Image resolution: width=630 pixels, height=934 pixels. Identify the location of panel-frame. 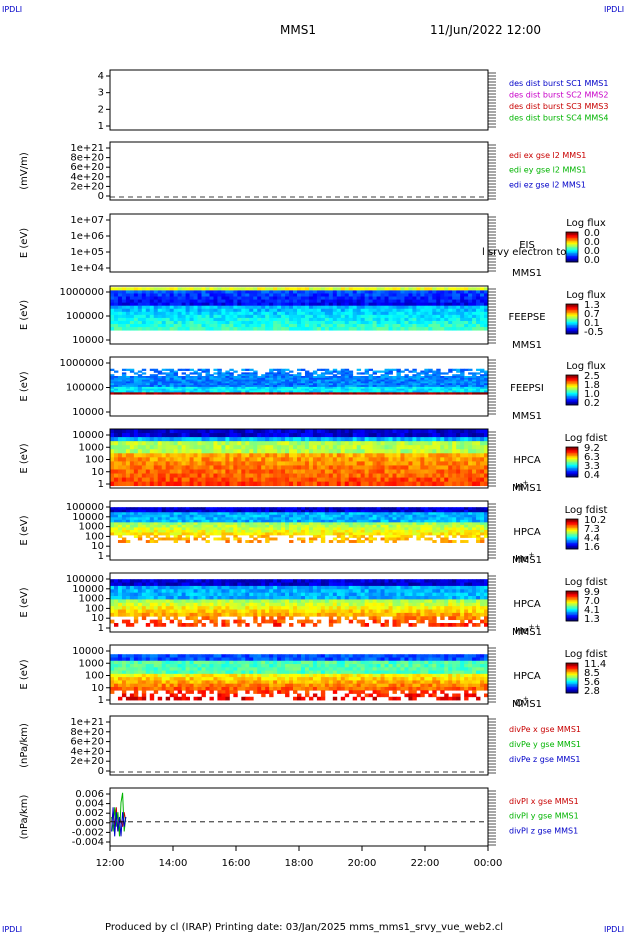
(299, 458).